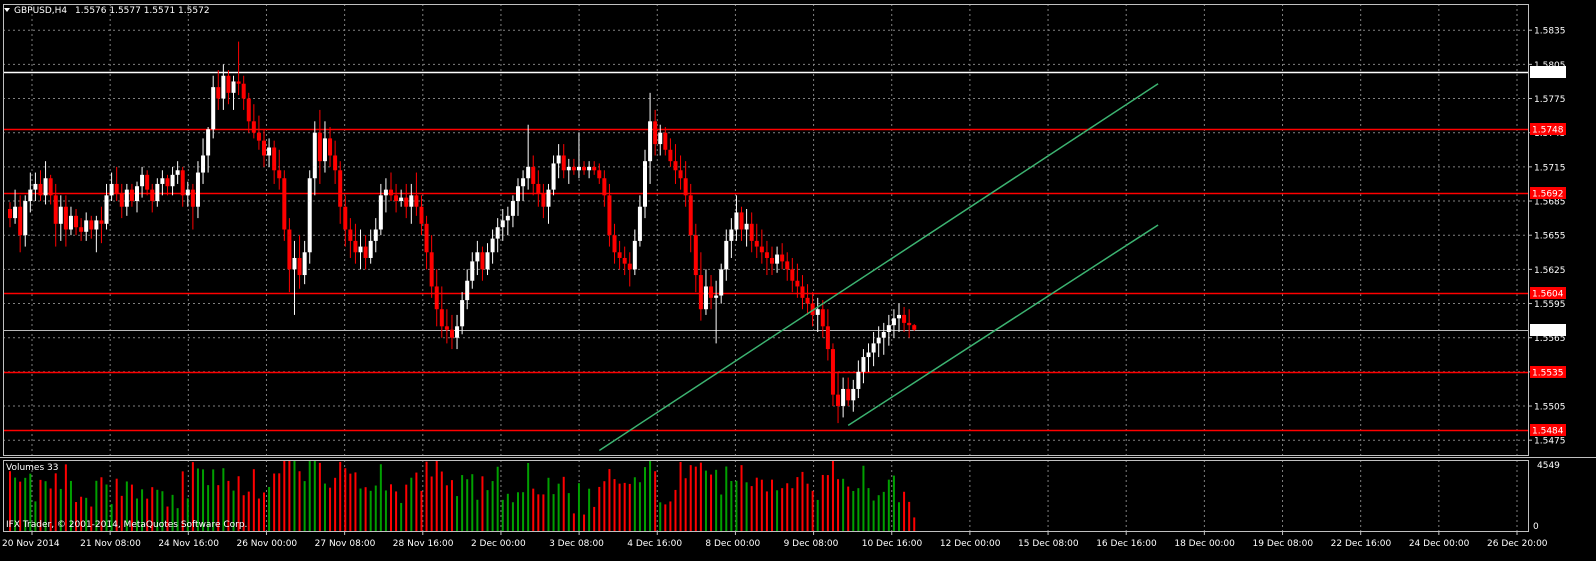  I want to click on y-tick-label: 1.5505, so click(1550, 408).